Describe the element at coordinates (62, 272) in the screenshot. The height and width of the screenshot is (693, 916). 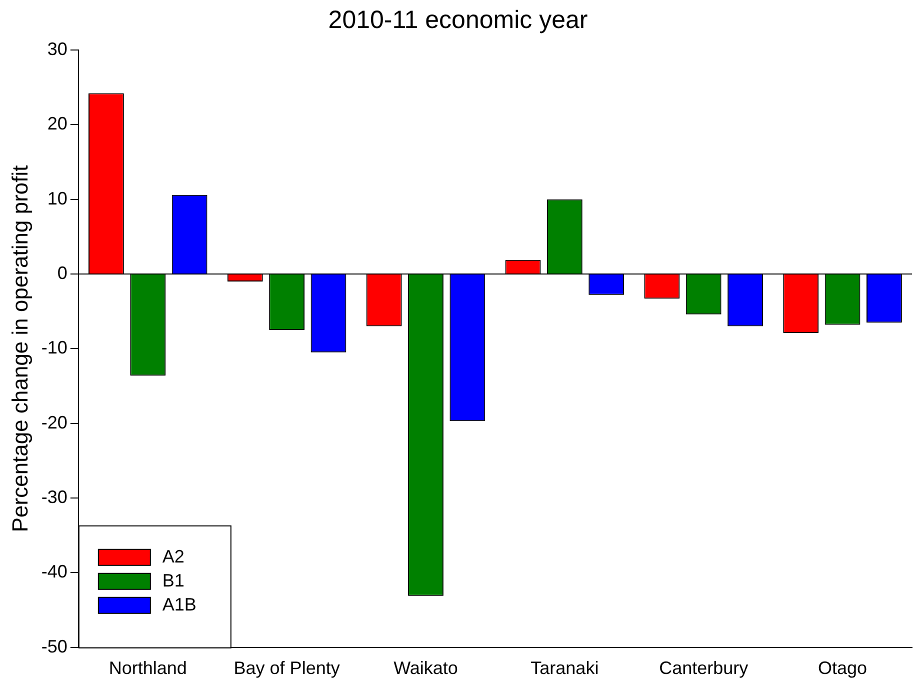
I see `y-tick-label: 0` at that location.